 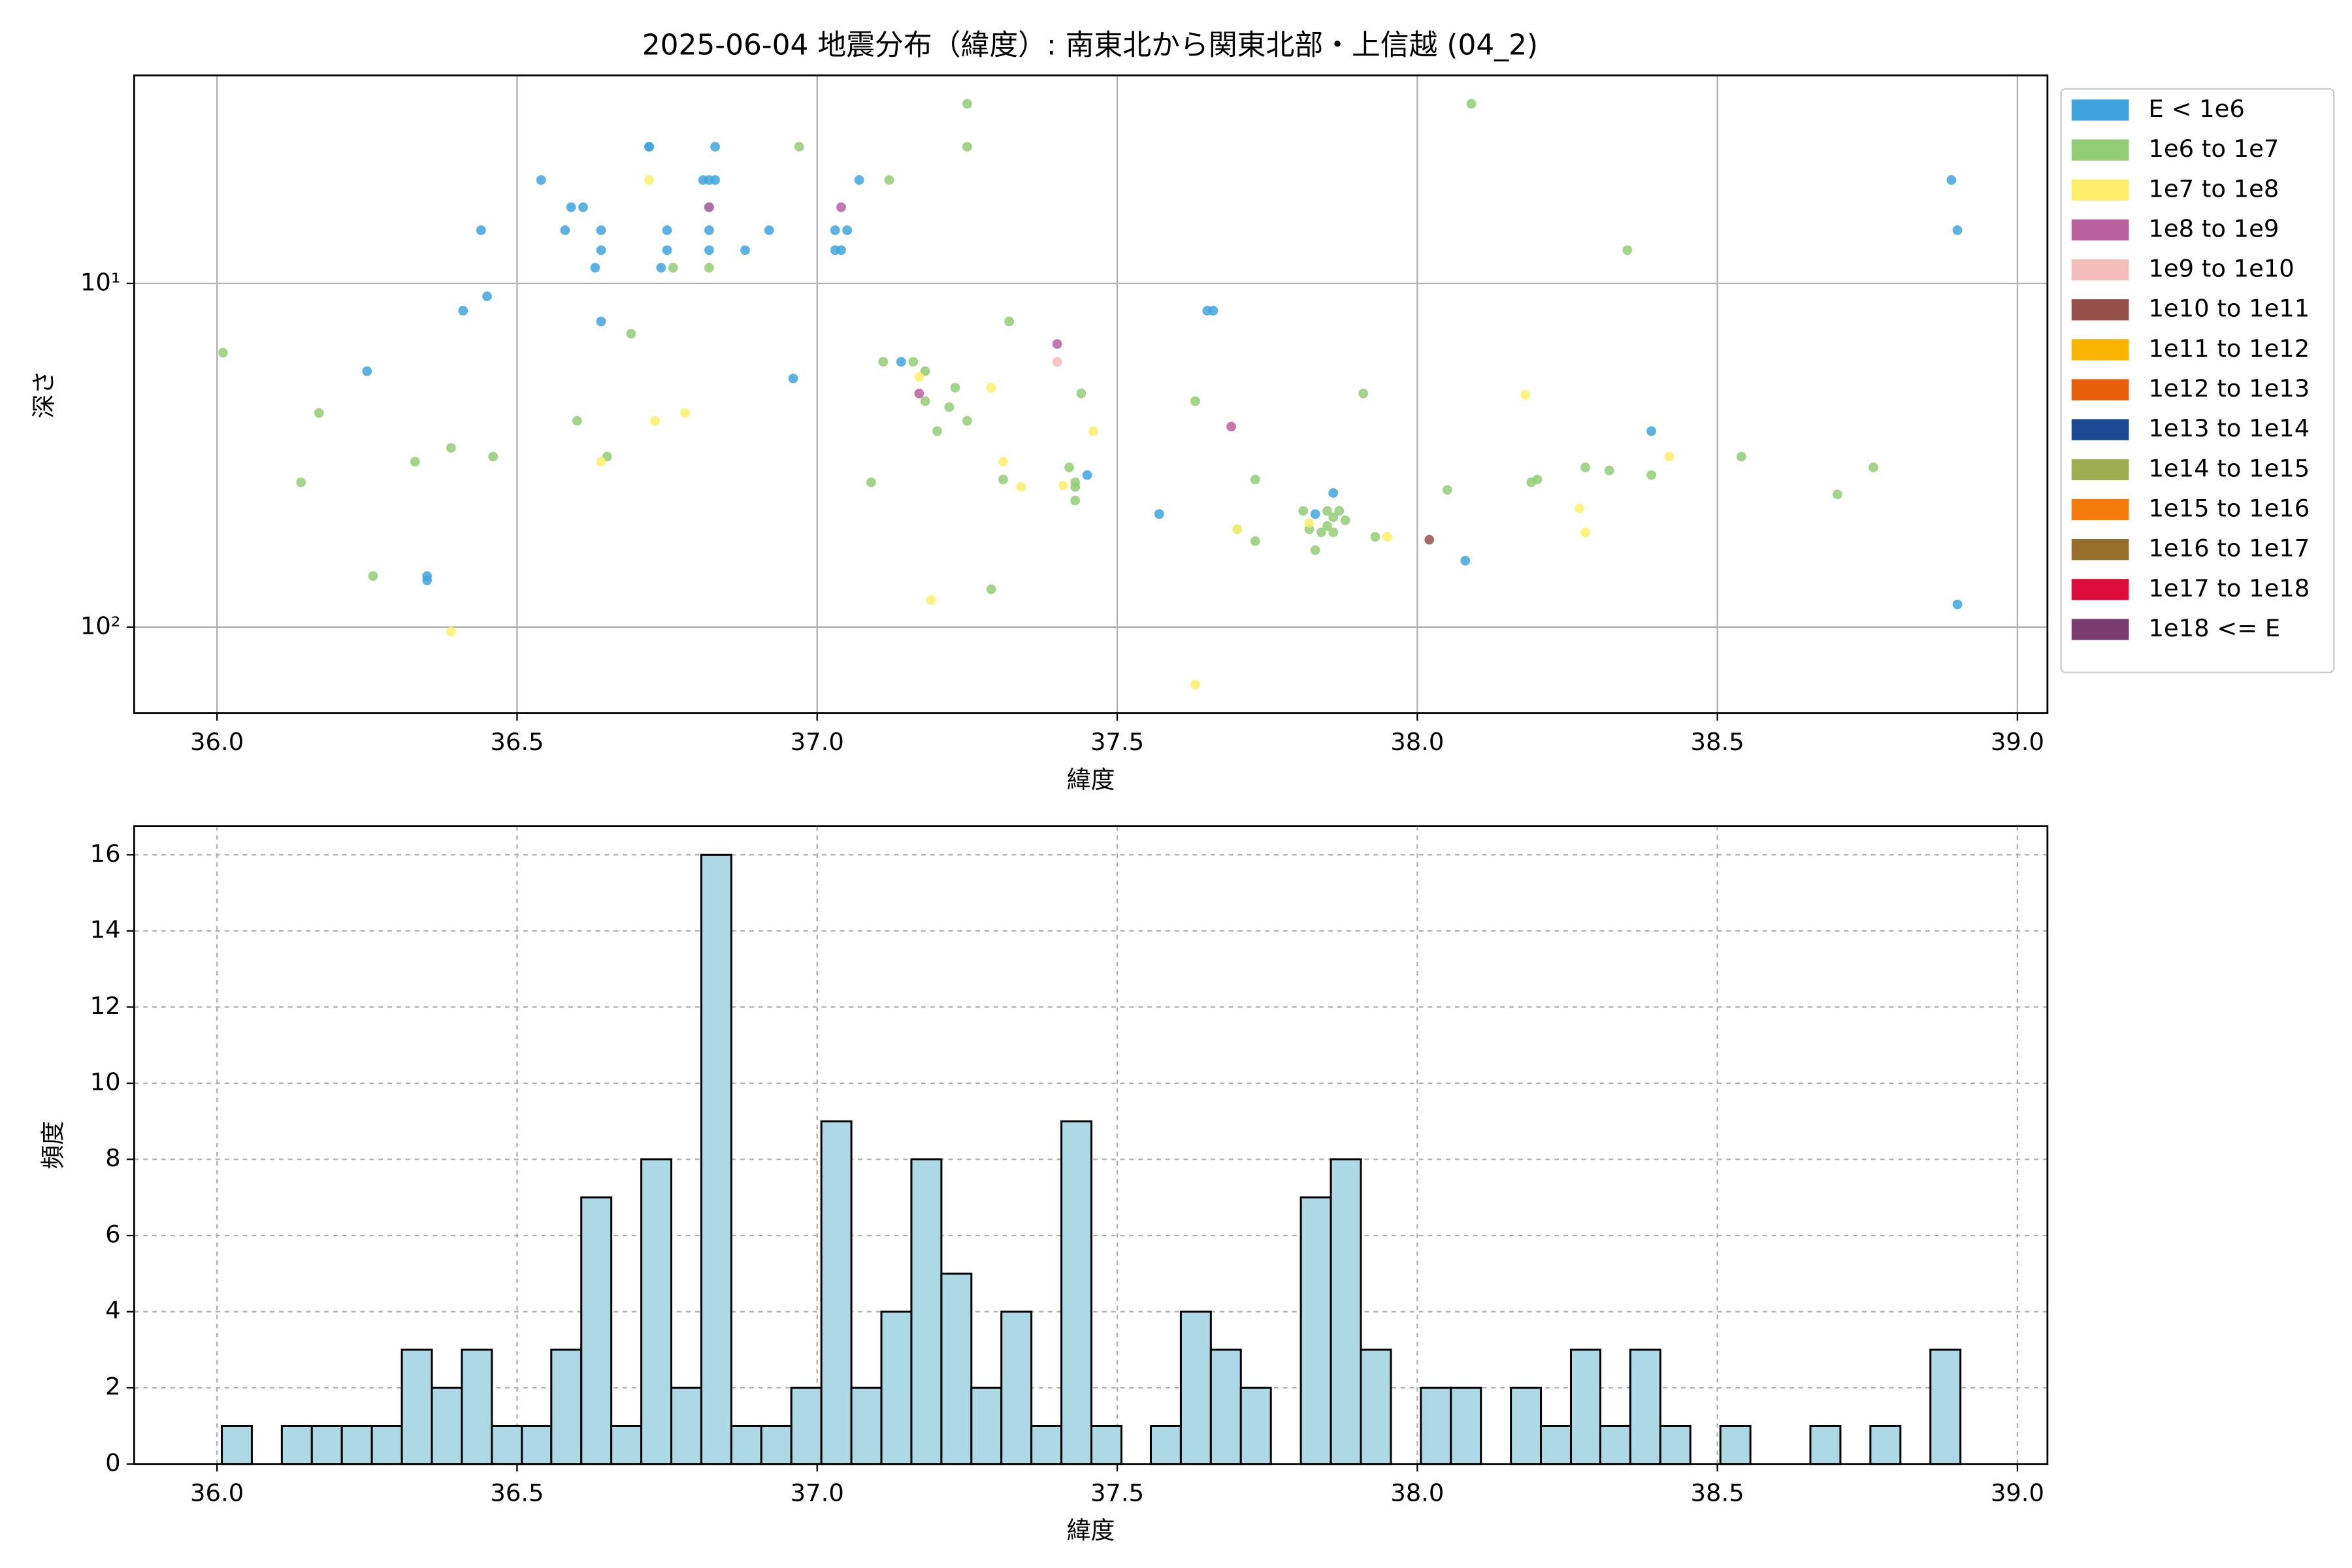 What do you see at coordinates (1417, 1492) in the screenshot?
I see `x-tick-label: 38.0` at bounding box center [1417, 1492].